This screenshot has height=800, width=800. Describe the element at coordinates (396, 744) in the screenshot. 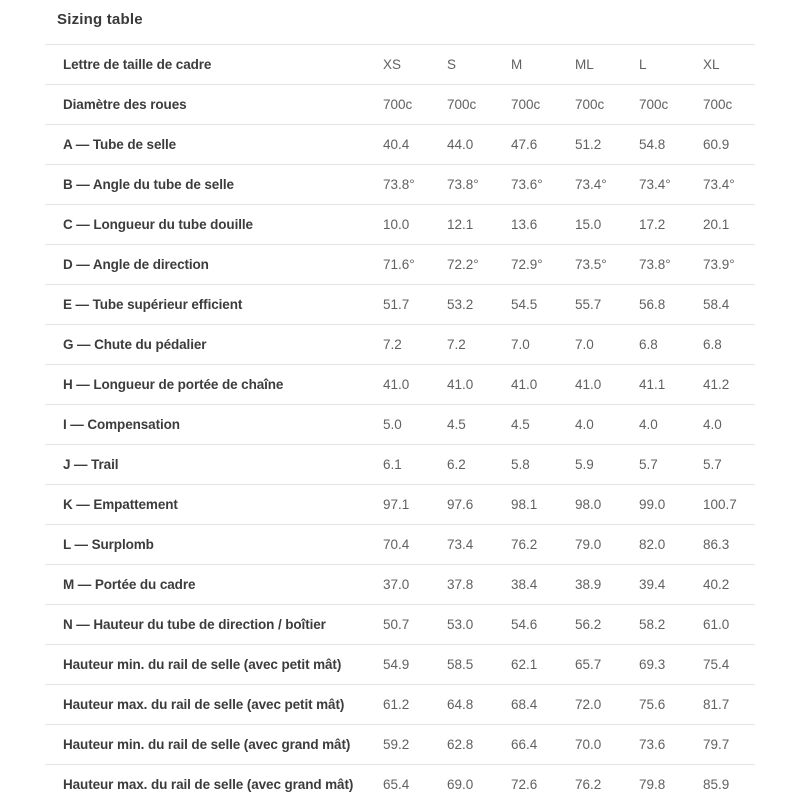

I see `cell-value: 59.2` at that location.